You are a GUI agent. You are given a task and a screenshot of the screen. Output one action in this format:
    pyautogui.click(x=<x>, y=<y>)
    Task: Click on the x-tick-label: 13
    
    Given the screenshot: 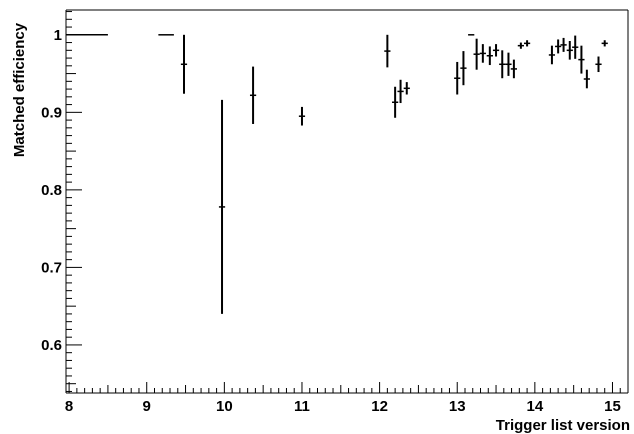 What is the action you would take?
    pyautogui.click(x=457, y=406)
    